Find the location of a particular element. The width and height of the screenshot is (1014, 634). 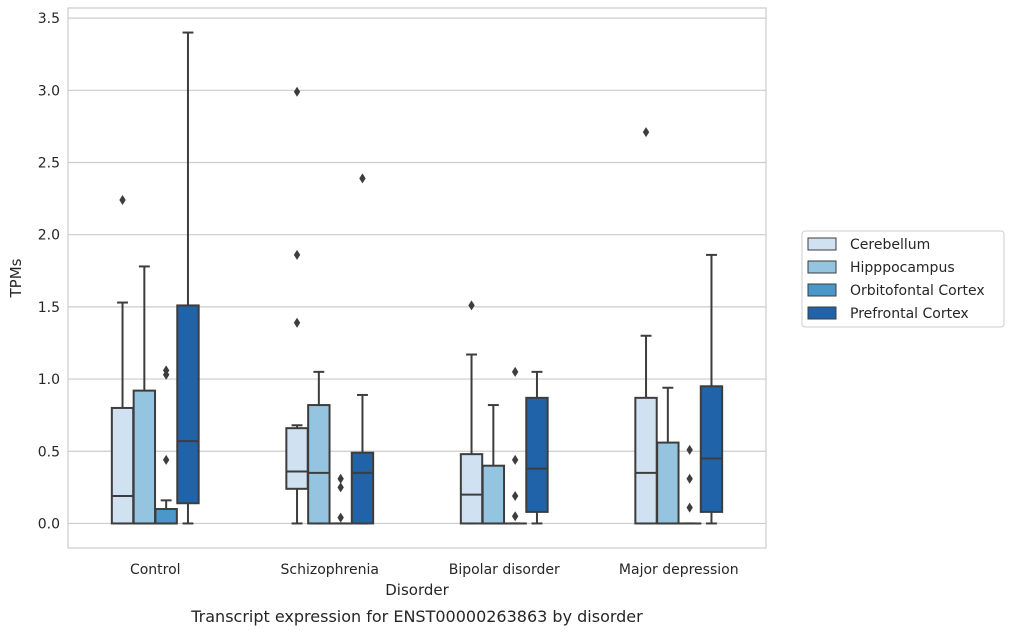

x-tick-label: Major depression is located at coordinates (679, 570).